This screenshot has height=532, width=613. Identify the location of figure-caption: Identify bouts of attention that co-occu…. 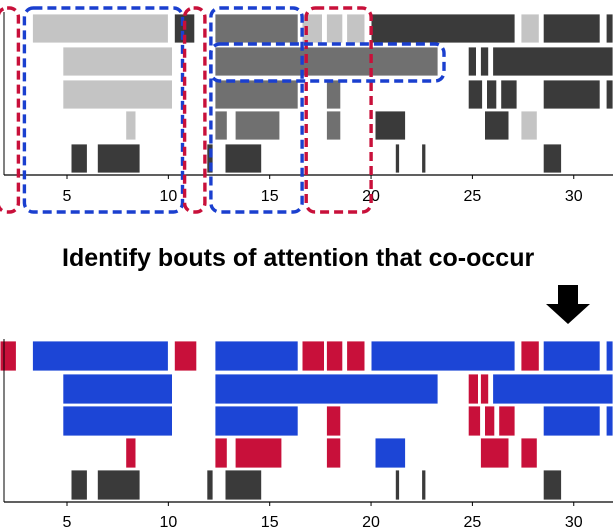
(298, 258).